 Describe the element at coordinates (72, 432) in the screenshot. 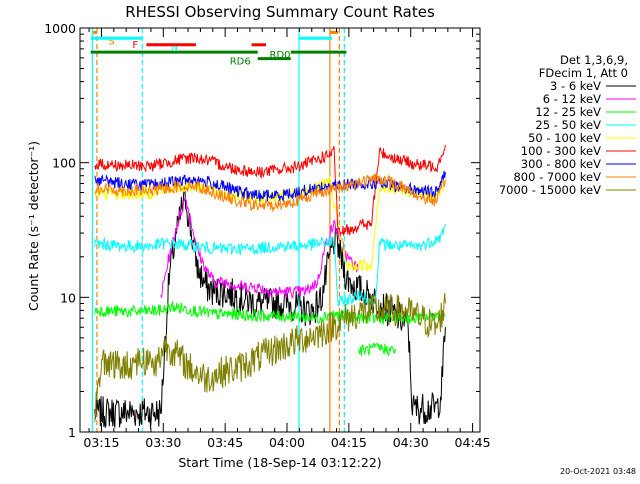

I see `y-tick-label-0: 1` at that location.